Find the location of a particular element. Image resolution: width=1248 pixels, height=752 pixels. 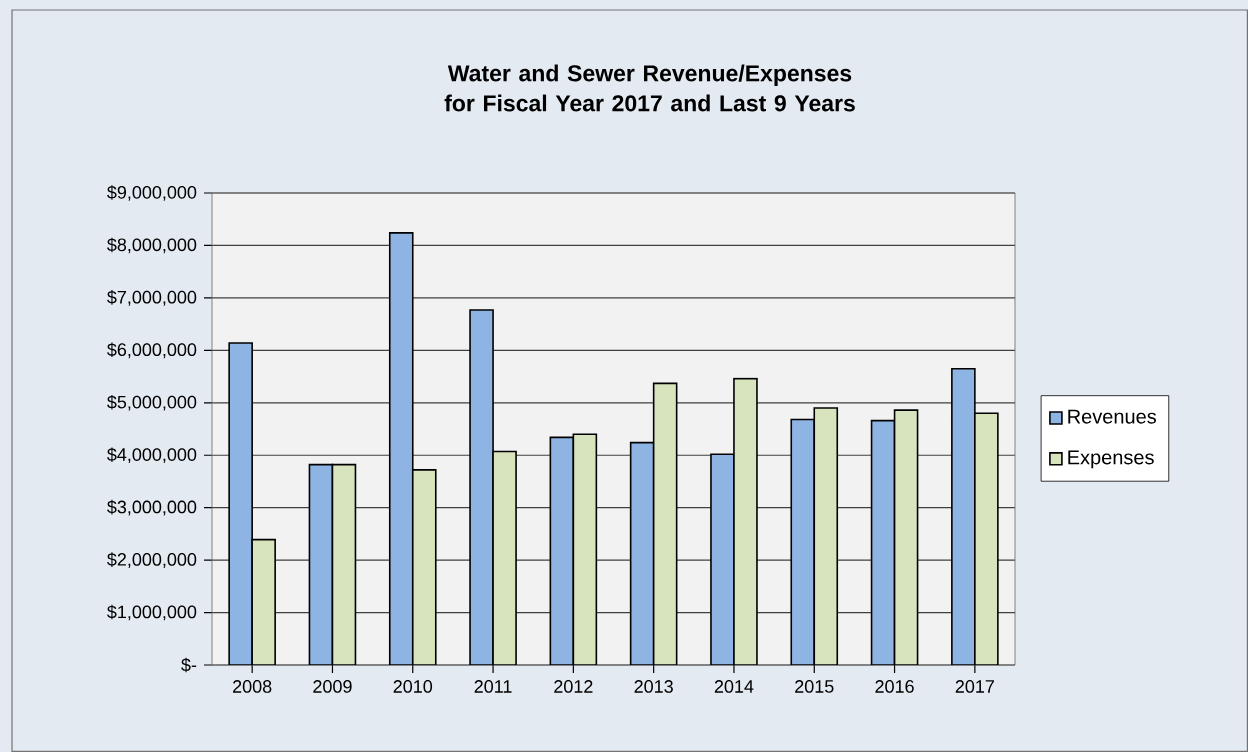

y-tick-label: $7,000,000 is located at coordinates (152, 298).